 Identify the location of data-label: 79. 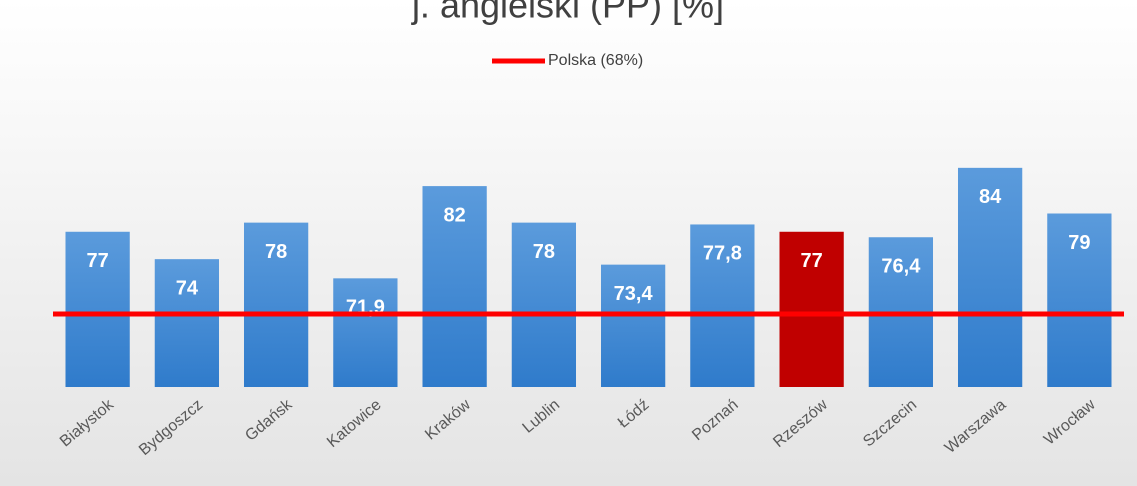
(1079, 243).